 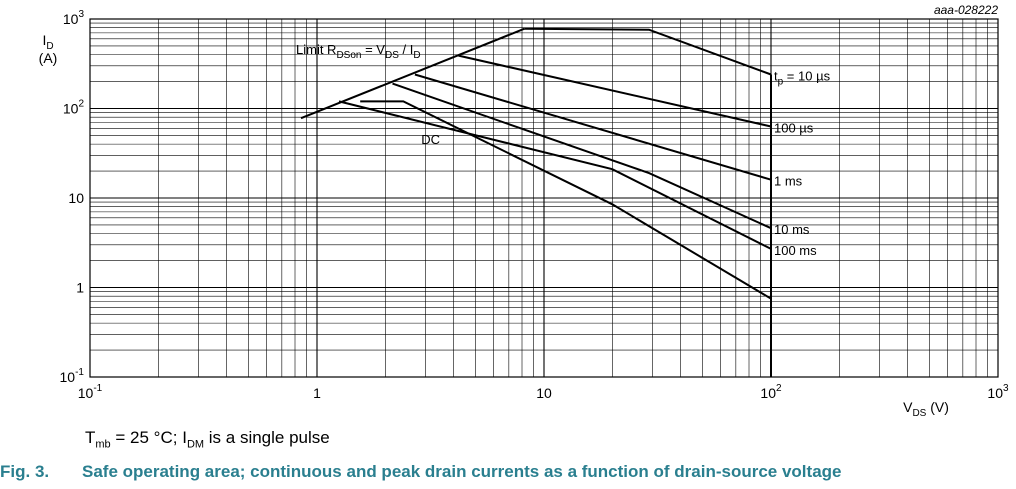 I want to click on series-line-10-ms, so click(x=582, y=156).